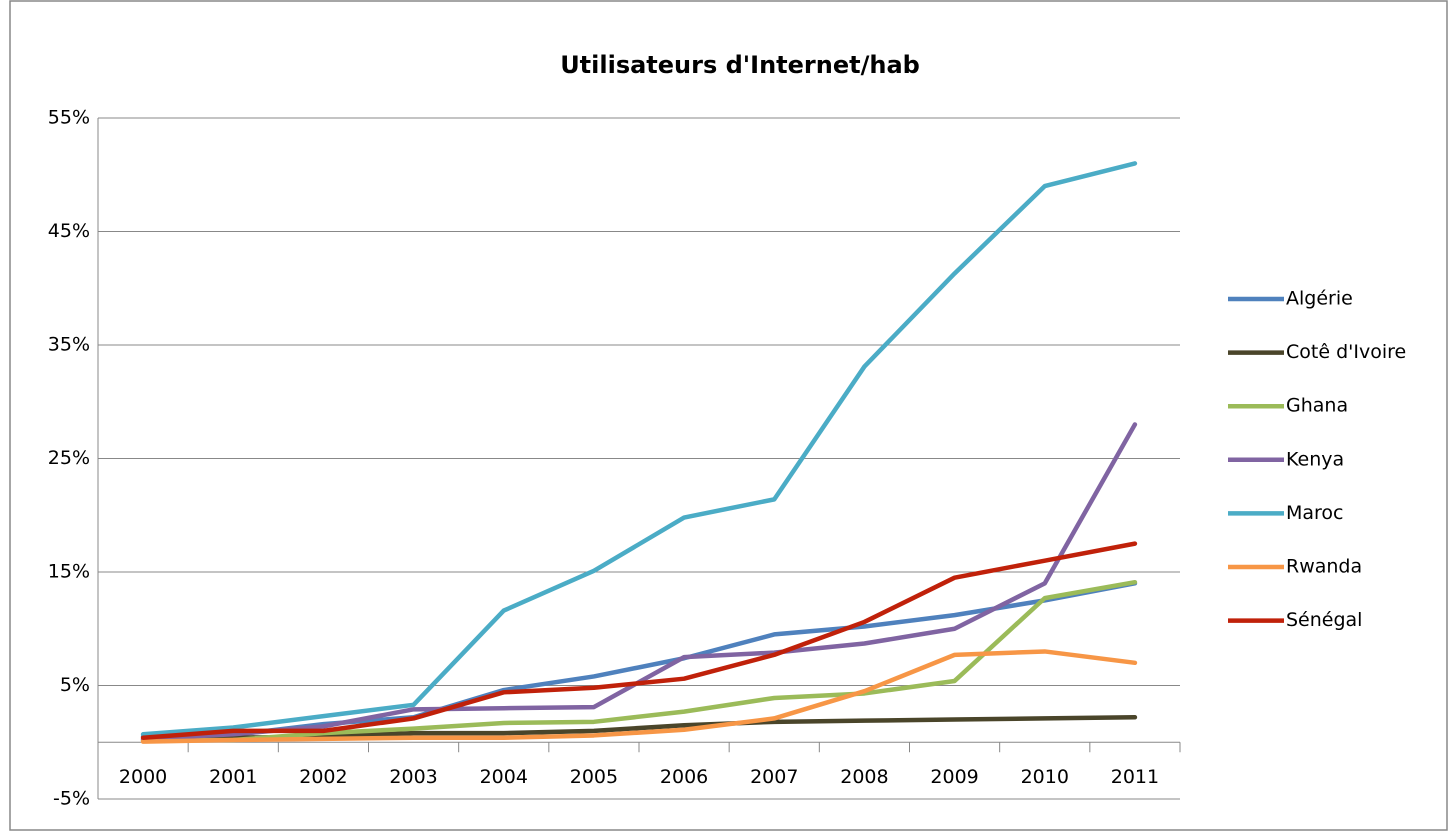 This screenshot has width=1450, height=832. What do you see at coordinates (1319, 299) in the screenshot?
I see `legend-label: Algérie` at bounding box center [1319, 299].